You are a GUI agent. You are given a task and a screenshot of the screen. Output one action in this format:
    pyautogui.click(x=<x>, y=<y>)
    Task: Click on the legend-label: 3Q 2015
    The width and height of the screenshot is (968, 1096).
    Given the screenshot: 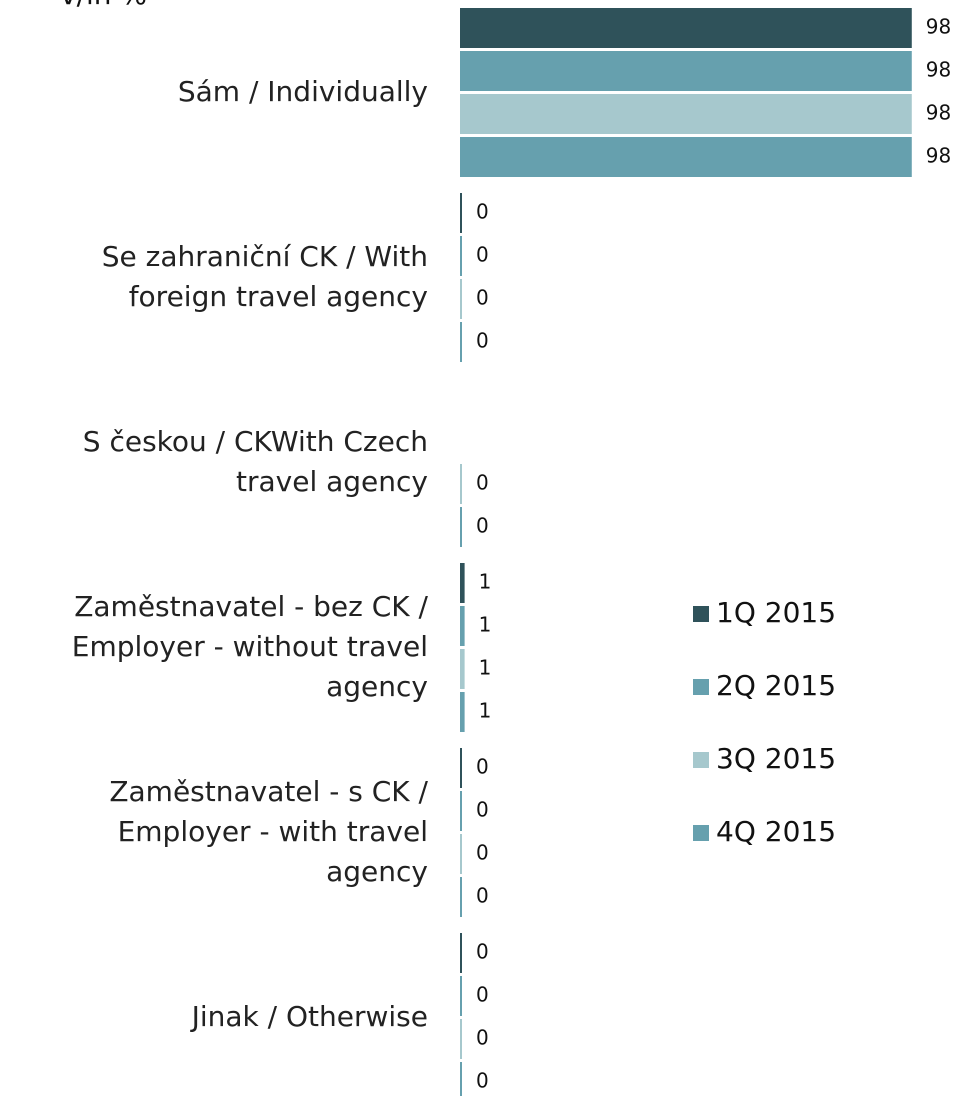 What is the action you would take?
    pyautogui.click(x=776, y=758)
    